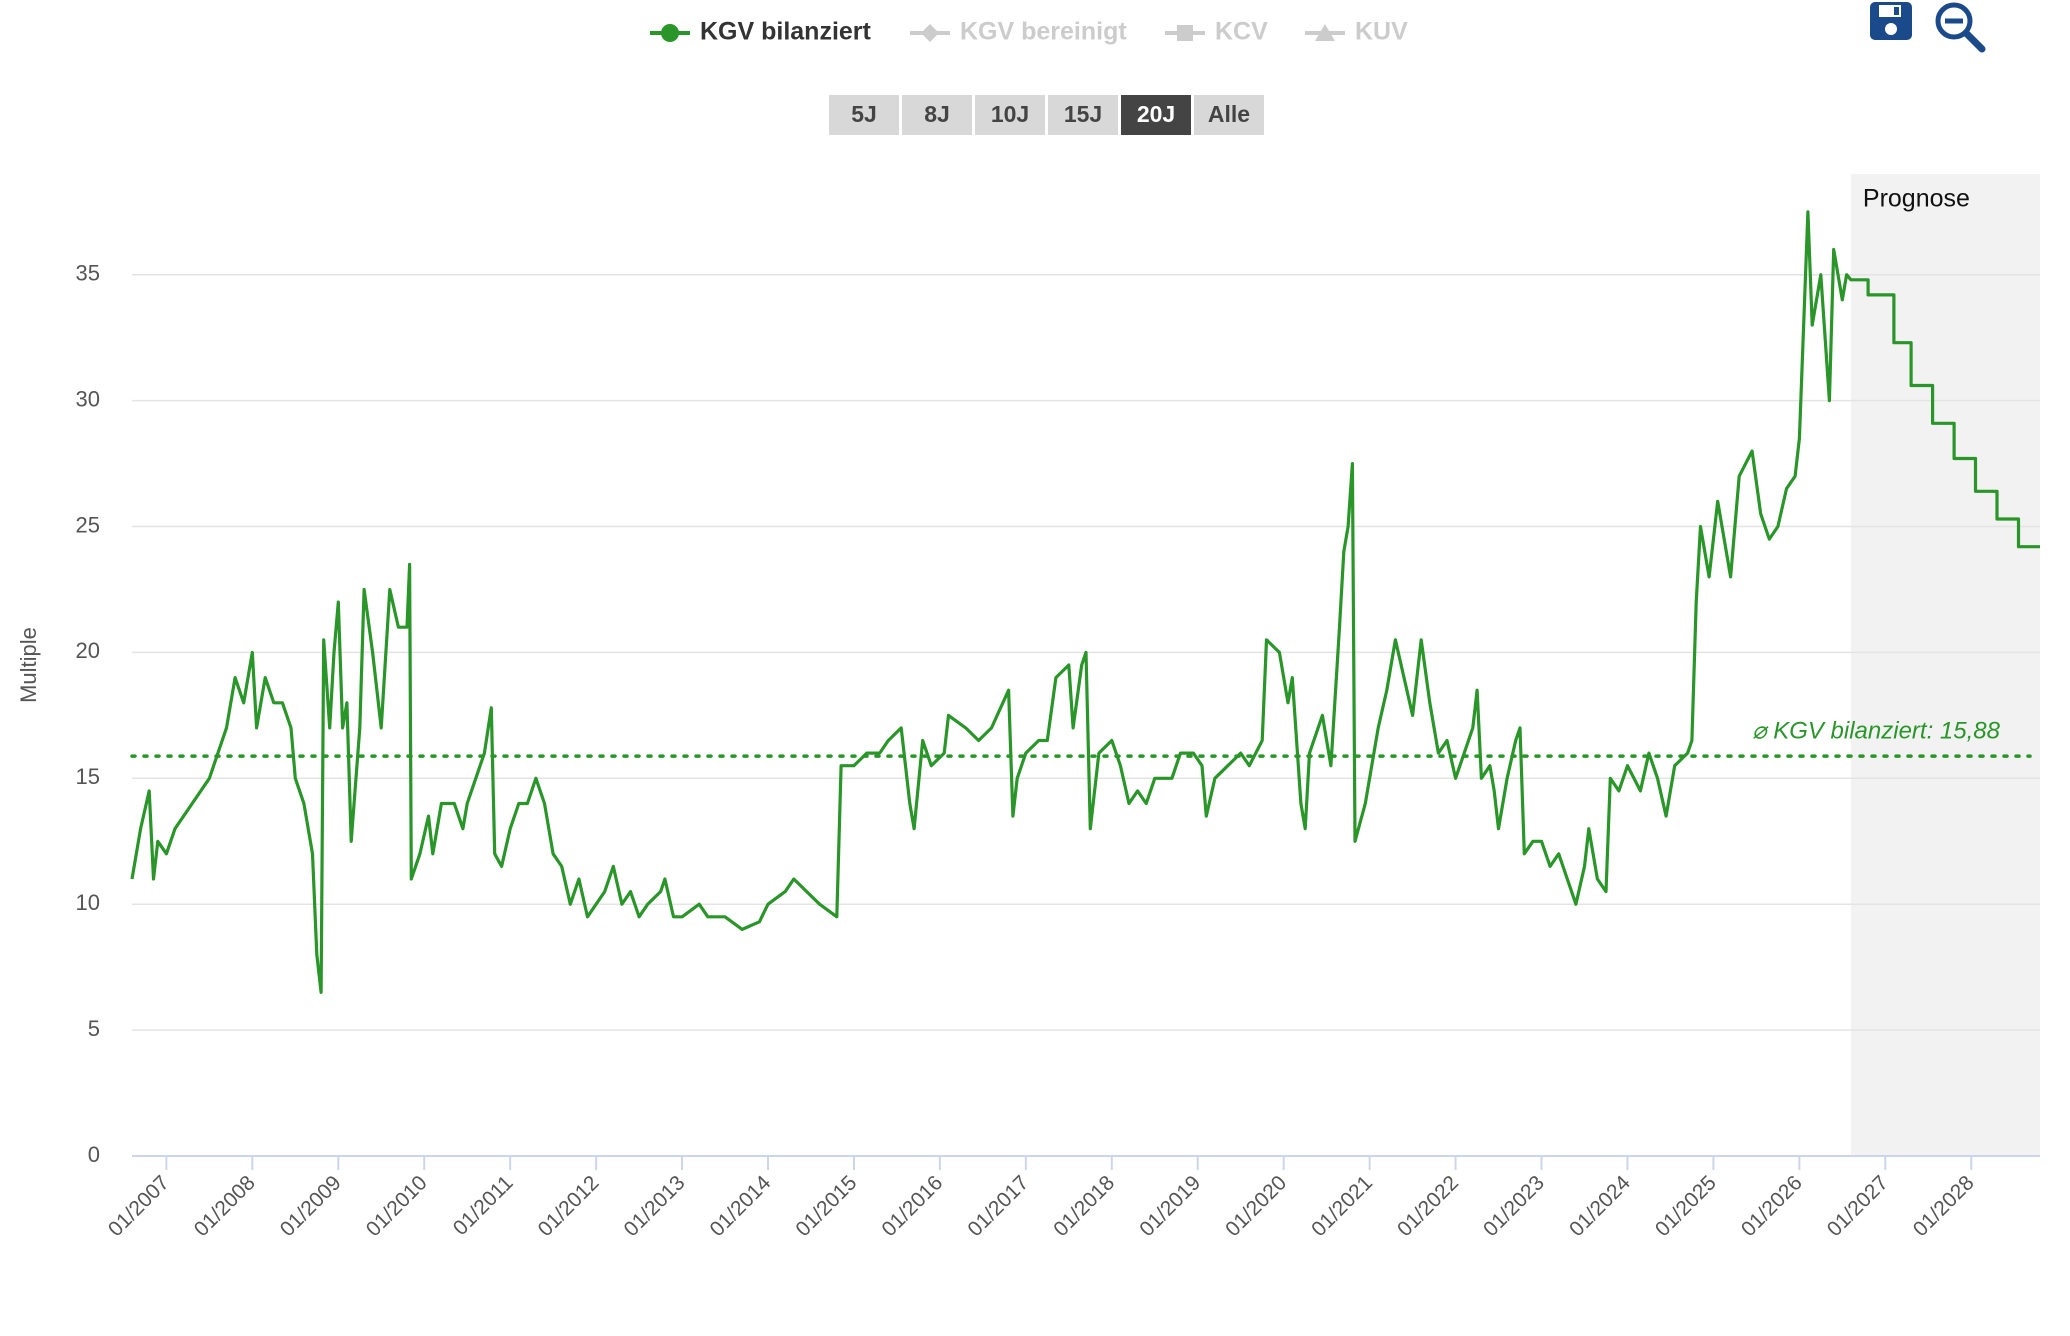  I want to click on x-tick-label: 01/2026, so click(1772, 1206).